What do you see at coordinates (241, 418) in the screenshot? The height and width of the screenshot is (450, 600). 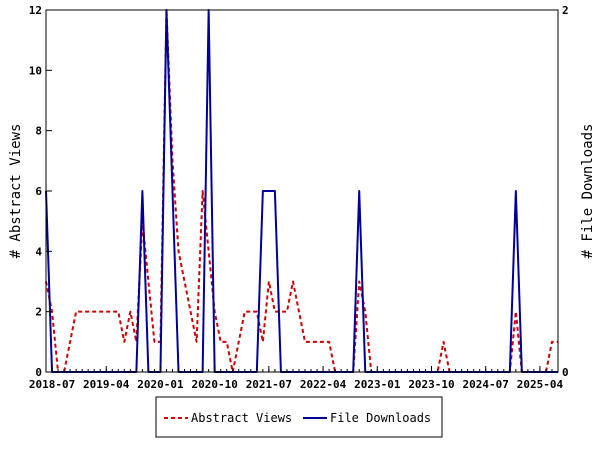 I see `legend-label-abstract-views: Abstract Views` at bounding box center [241, 418].